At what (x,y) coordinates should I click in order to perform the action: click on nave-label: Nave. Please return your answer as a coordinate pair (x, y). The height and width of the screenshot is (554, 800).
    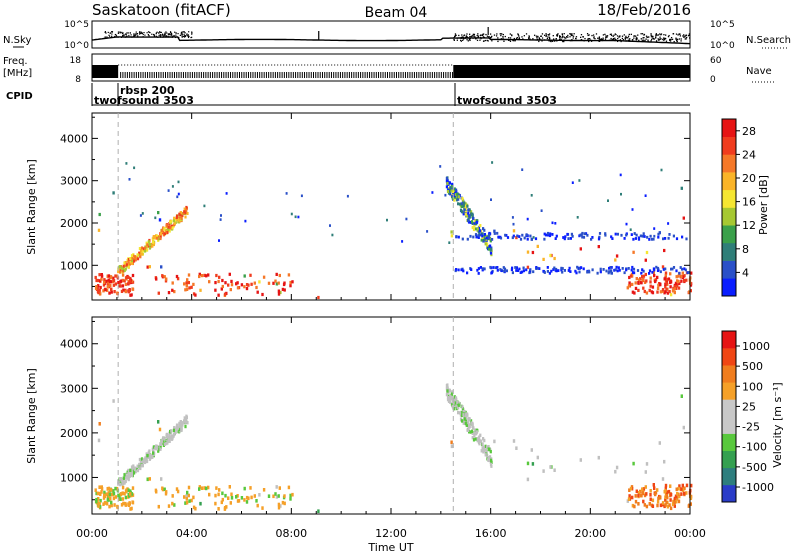
    Looking at the image, I should click on (759, 71).